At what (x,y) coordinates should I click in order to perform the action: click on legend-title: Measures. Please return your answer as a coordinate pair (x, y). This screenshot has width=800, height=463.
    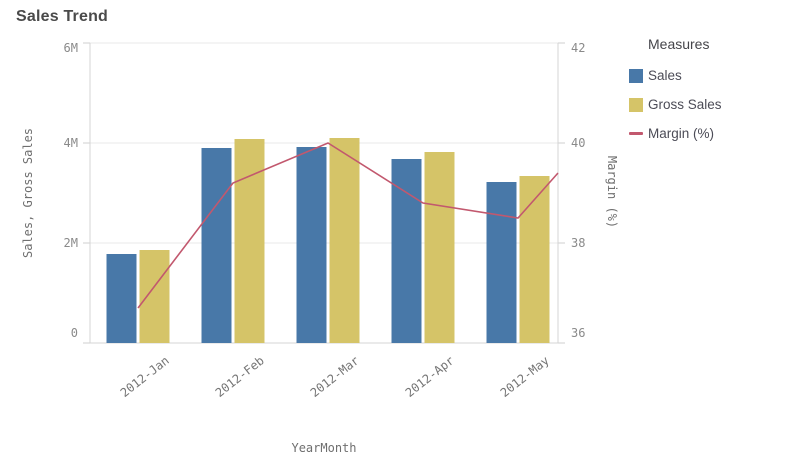
    Looking at the image, I should click on (679, 44).